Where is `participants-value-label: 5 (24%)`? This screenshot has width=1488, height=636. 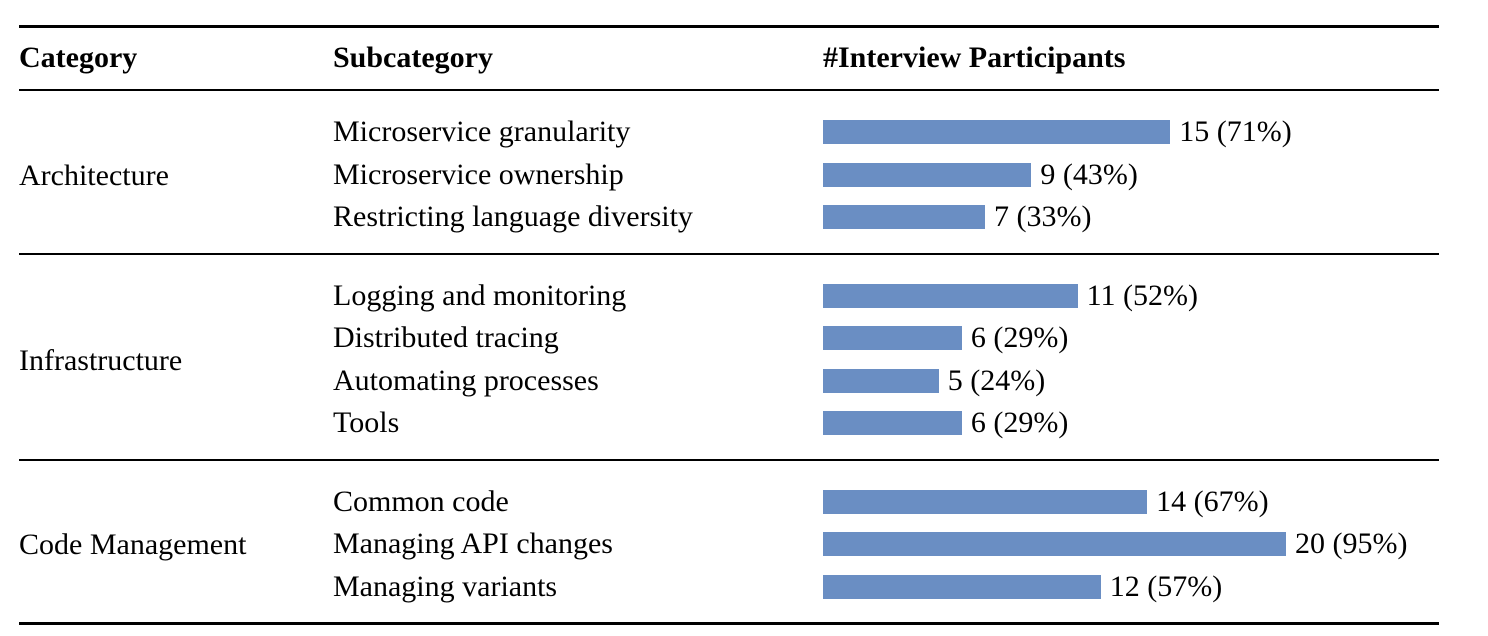 participants-value-label: 5 (24%) is located at coordinates (996, 380).